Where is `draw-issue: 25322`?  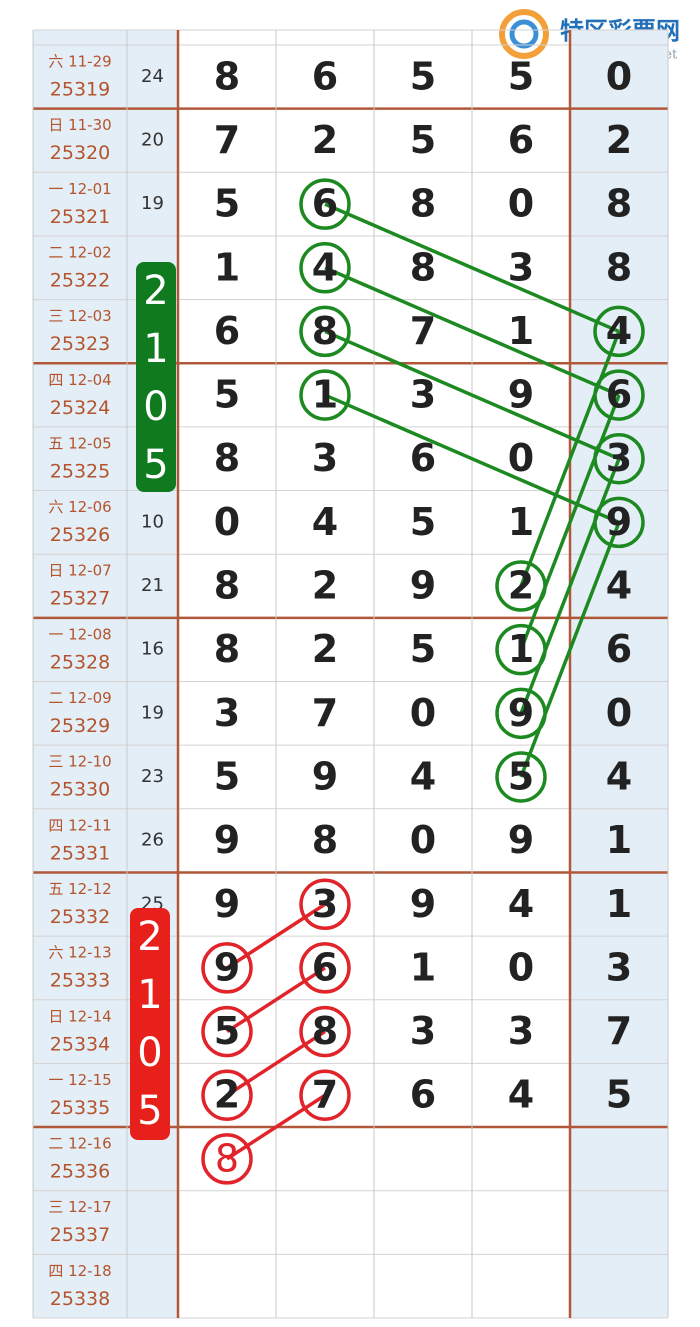
draw-issue: 25322 is located at coordinates (80, 280).